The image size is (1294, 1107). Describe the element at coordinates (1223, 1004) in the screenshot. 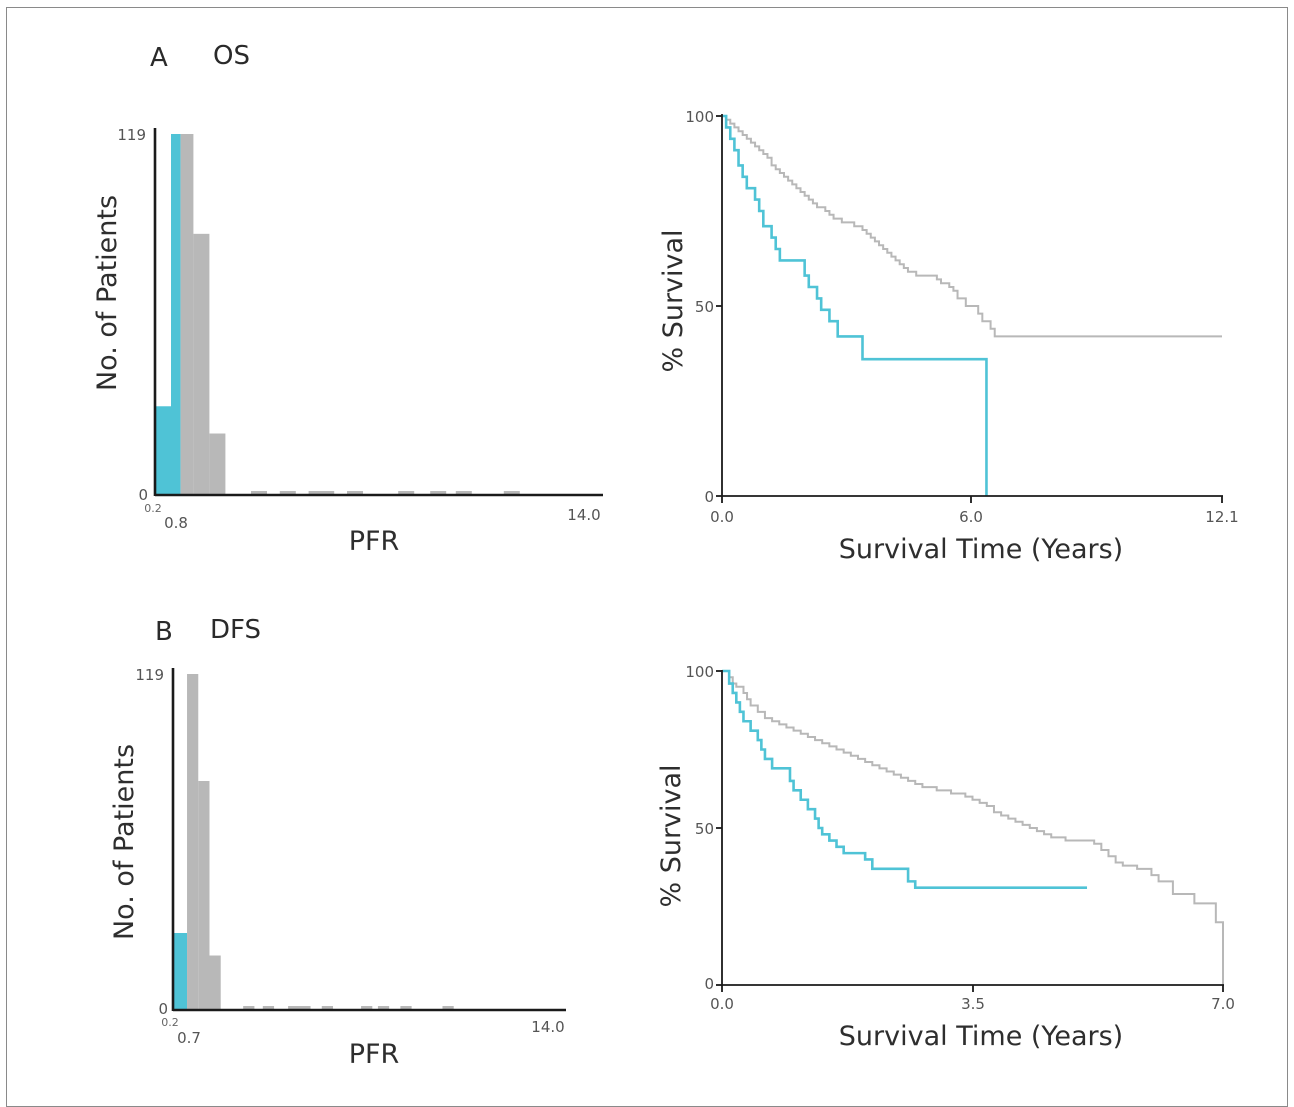

I see `km-b-xtick-max: 7.0` at that location.